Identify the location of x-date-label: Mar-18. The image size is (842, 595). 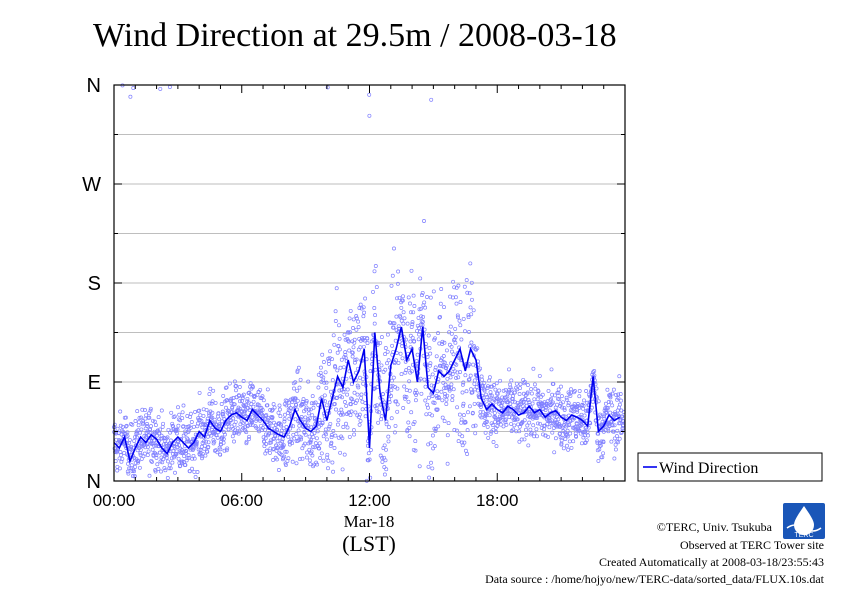
(369, 521).